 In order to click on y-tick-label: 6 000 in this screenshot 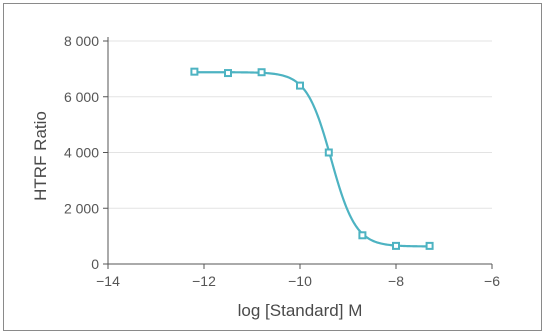, I will do `click(81, 97)`.